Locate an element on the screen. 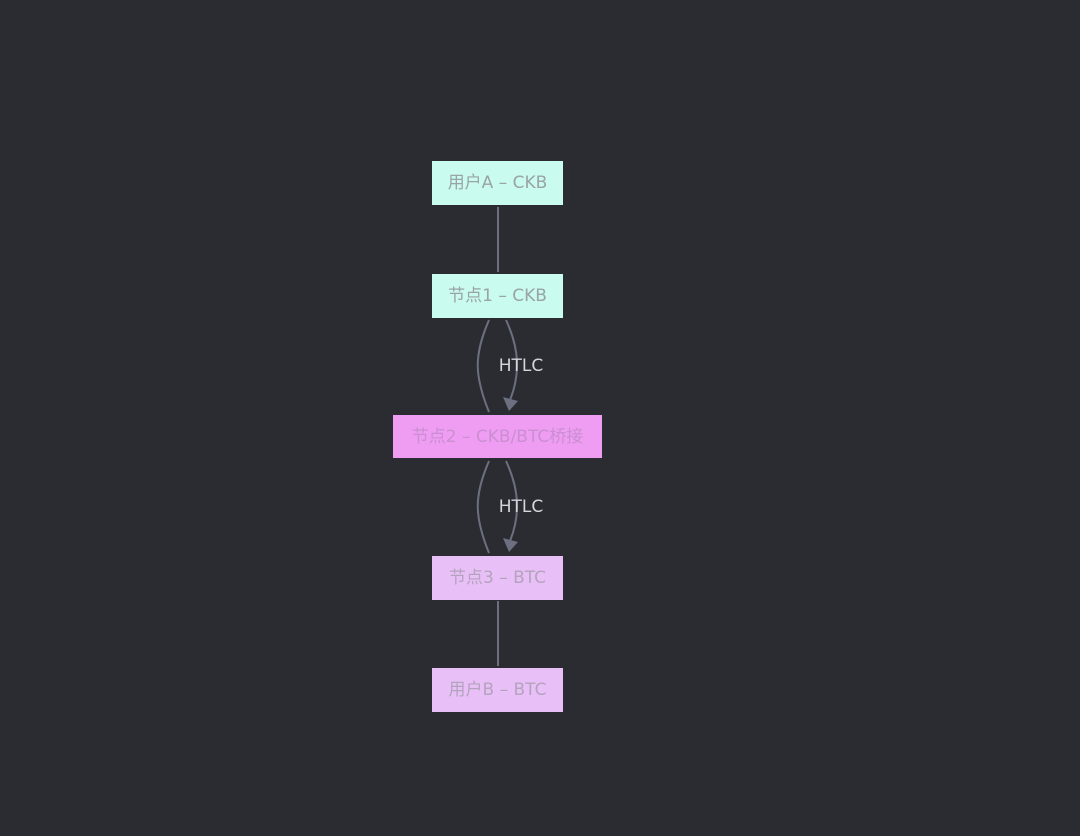  node-label: 用户A – CKB is located at coordinates (498, 183).